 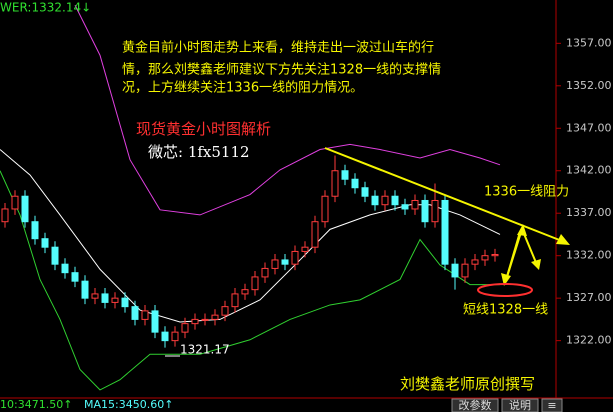 I want to click on author: 刘樊鑫老师原创撰写, so click(x=467, y=384).